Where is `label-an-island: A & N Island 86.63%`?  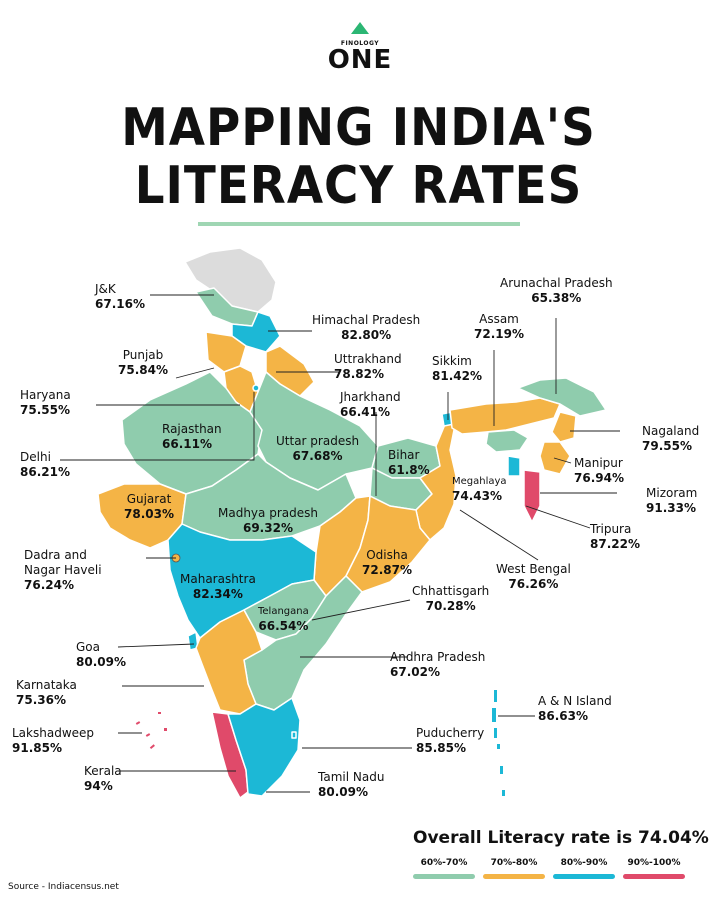 label-an-island: A & N Island 86.63% is located at coordinates (575, 708).